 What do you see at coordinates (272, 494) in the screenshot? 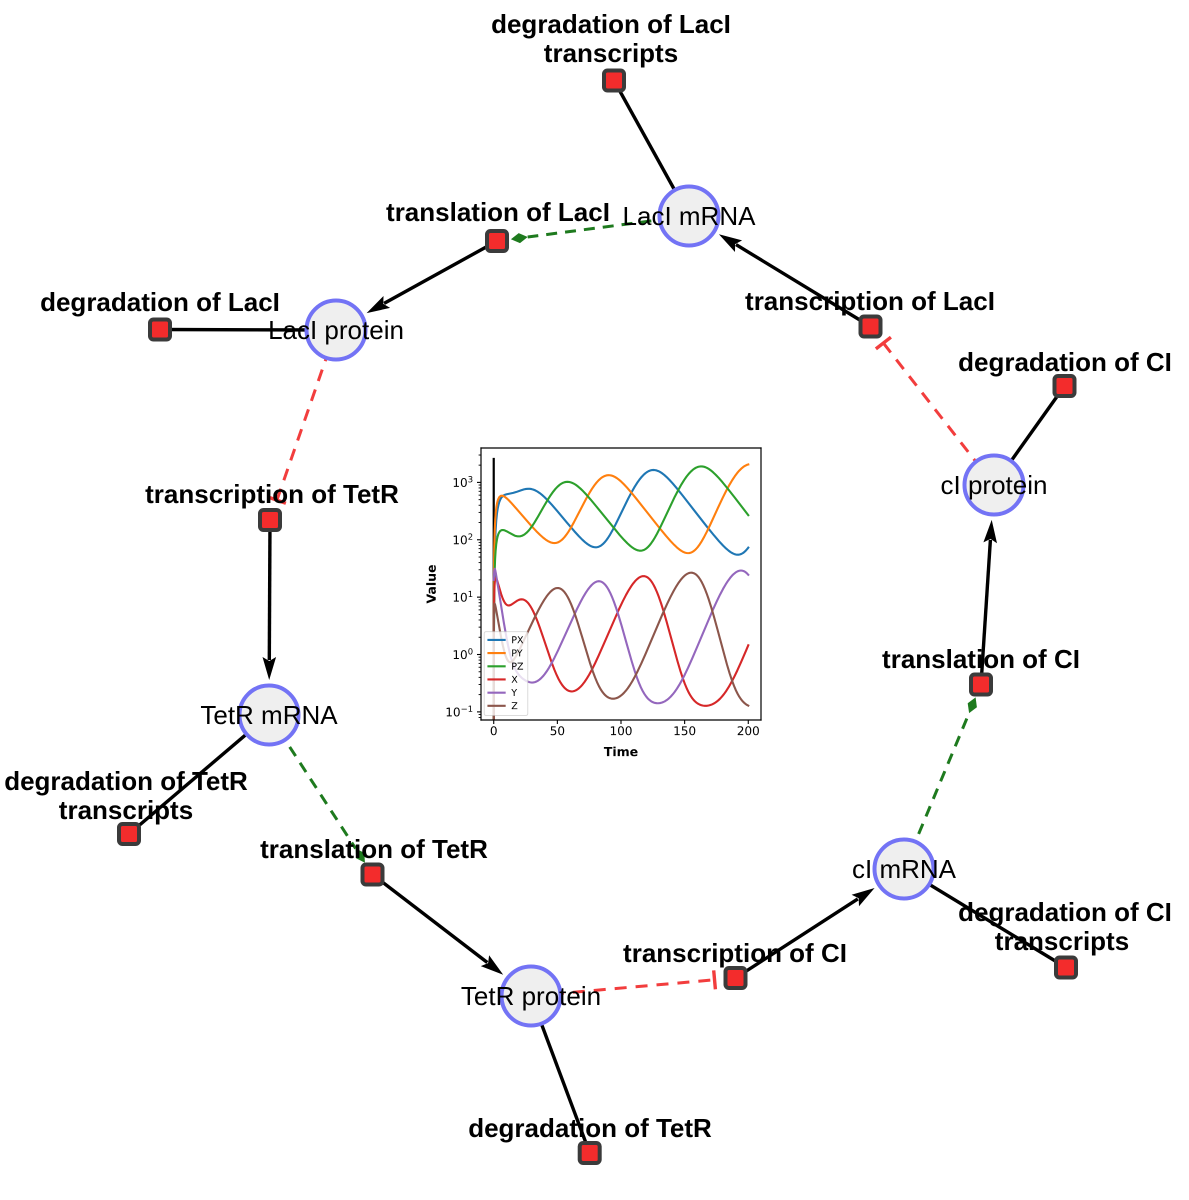
I see `svg-text: transcription of TetR` at bounding box center [272, 494].